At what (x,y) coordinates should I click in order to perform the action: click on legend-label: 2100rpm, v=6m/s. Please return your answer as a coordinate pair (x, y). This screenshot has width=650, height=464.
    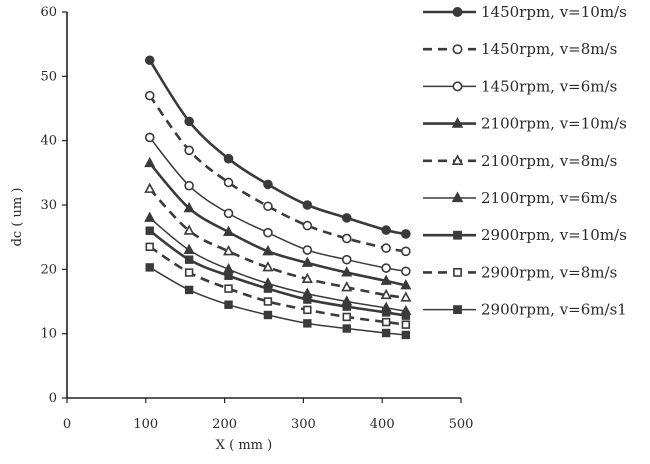
    Looking at the image, I should click on (549, 198).